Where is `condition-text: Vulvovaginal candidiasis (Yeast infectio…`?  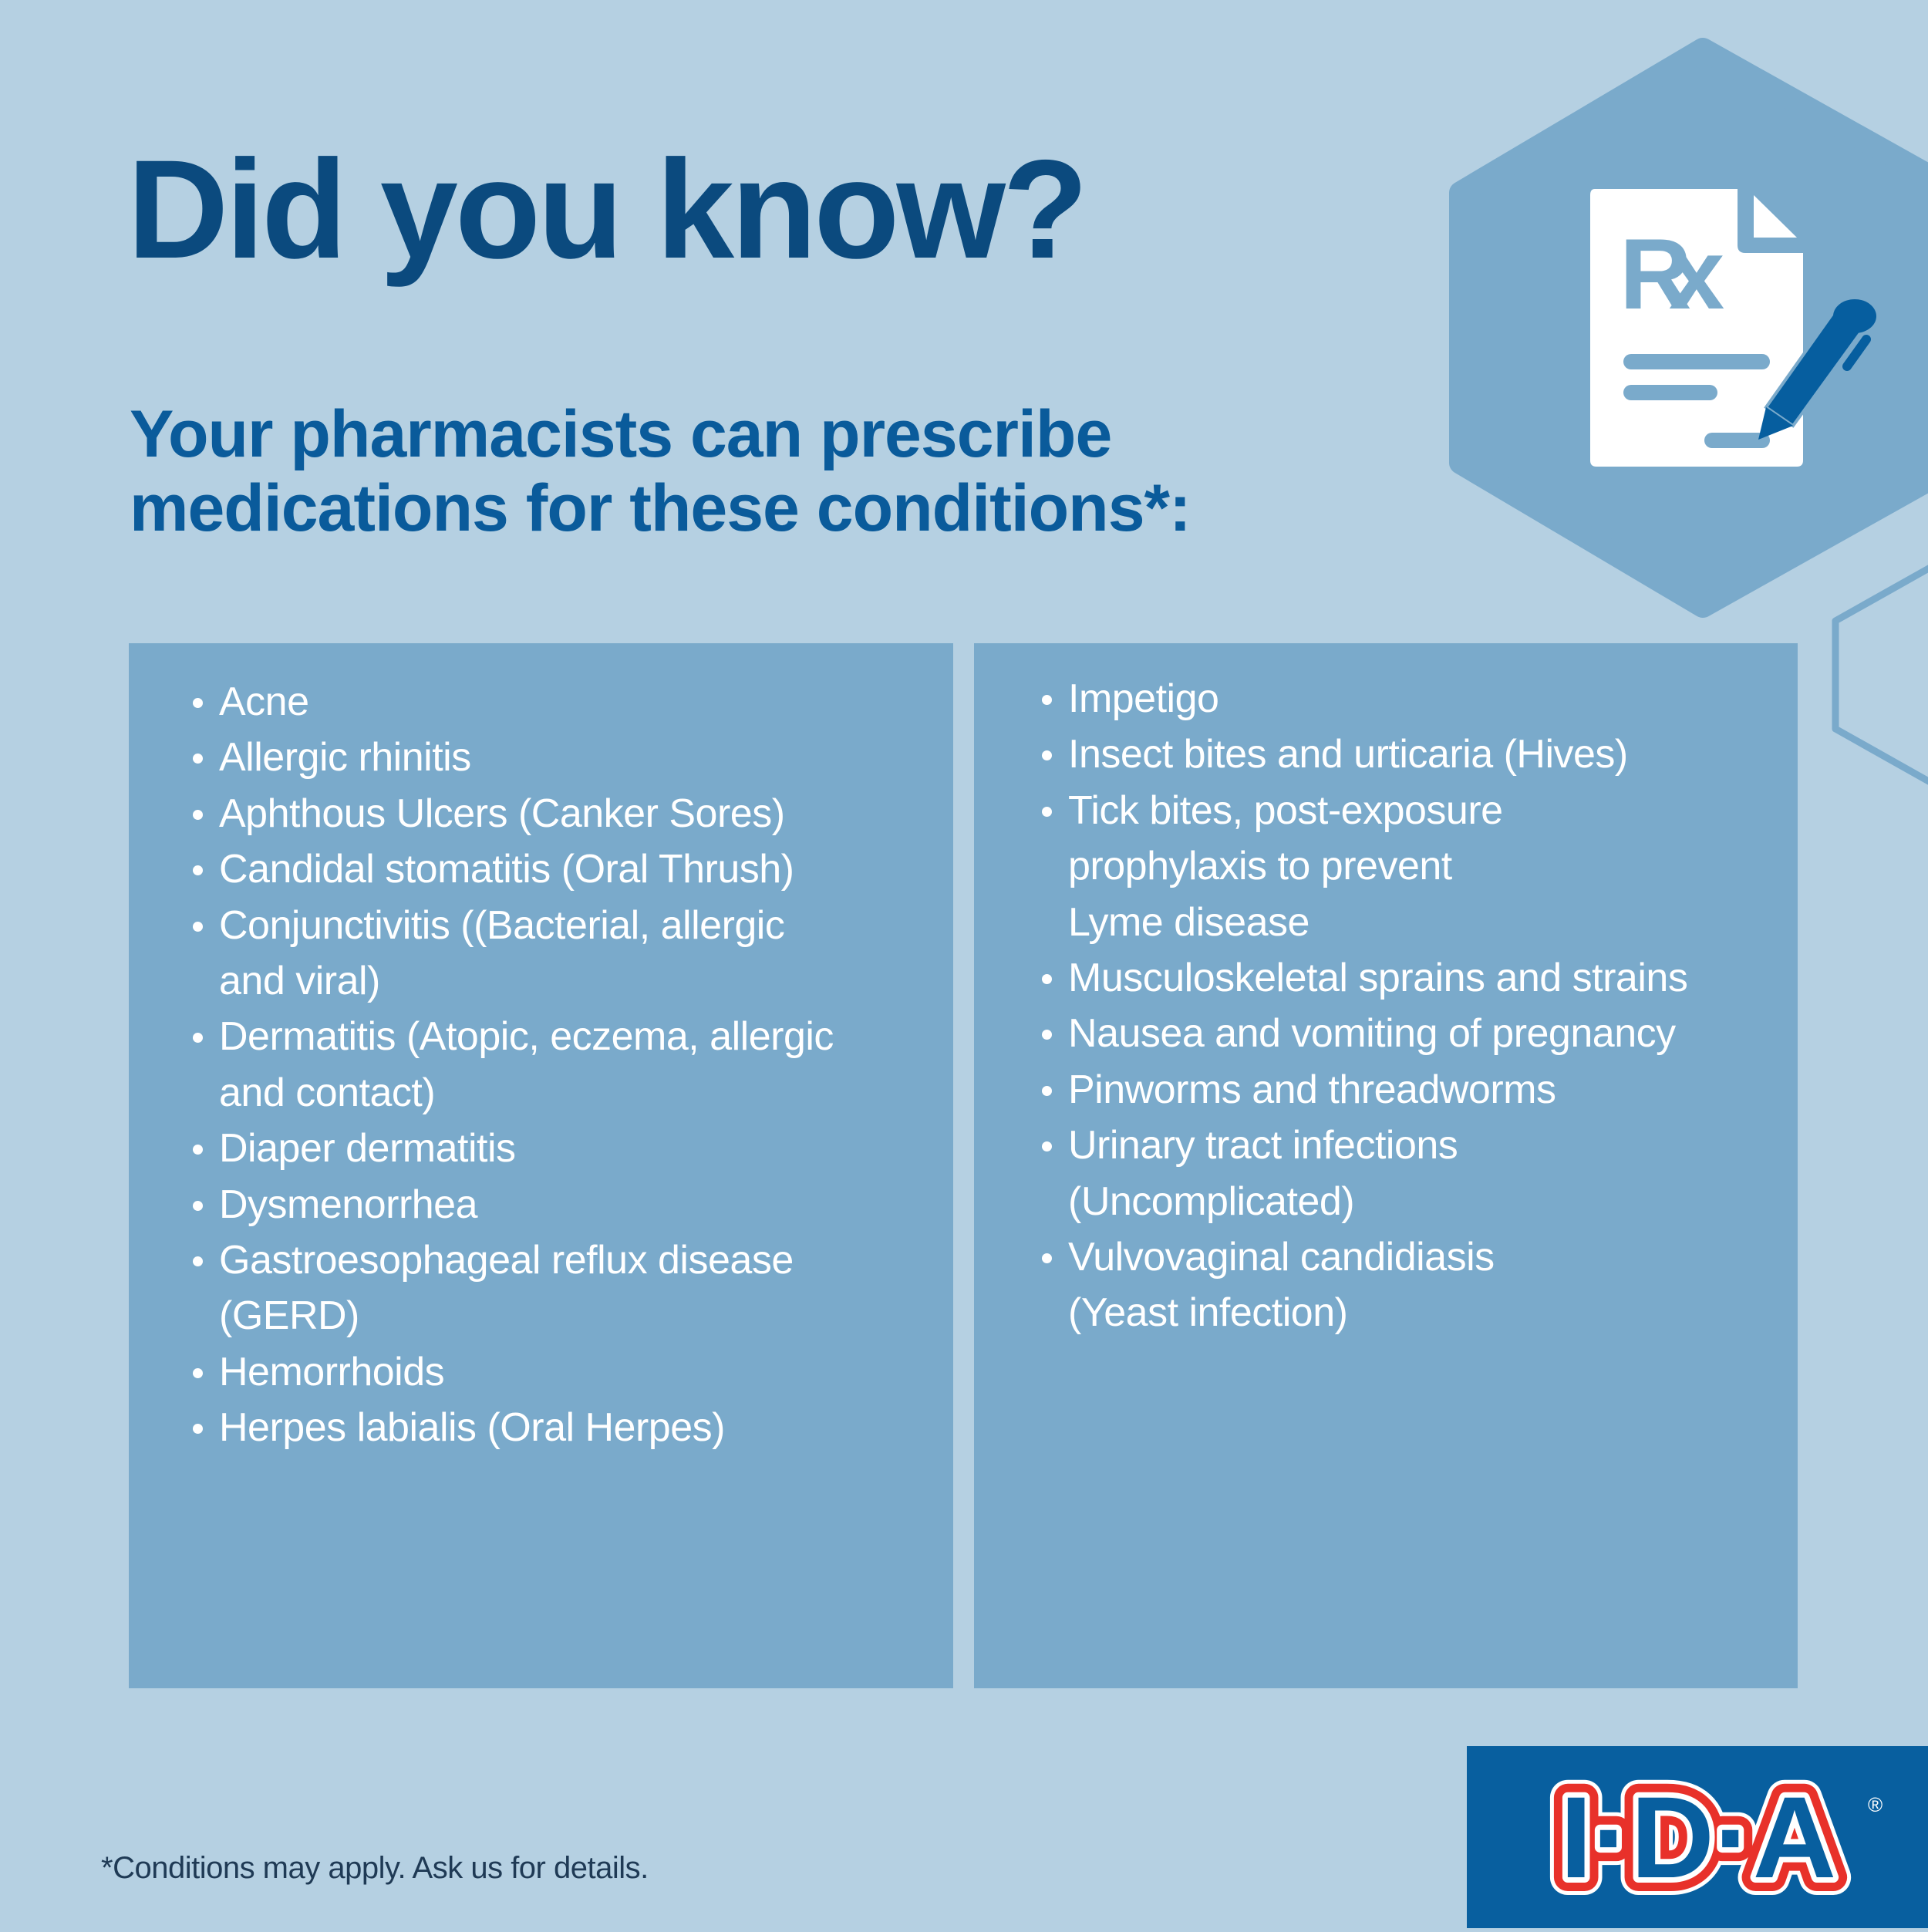 condition-text: Vulvovaginal candidiasis (Yeast infectio… is located at coordinates (1281, 1285).